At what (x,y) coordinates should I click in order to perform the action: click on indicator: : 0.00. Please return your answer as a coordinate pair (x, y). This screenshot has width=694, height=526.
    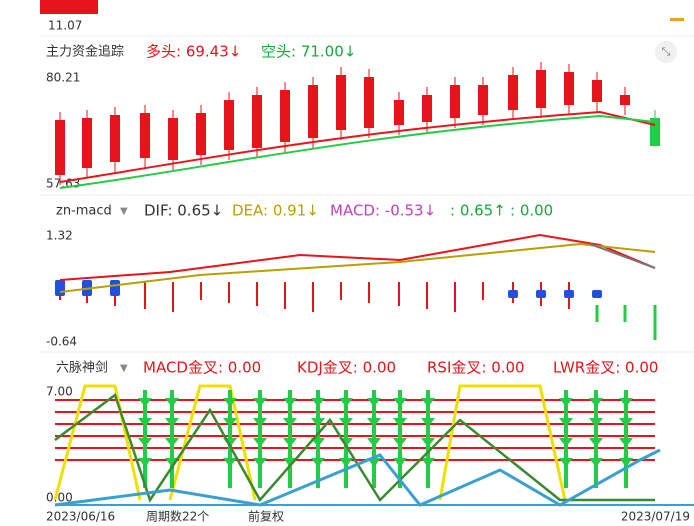
    Looking at the image, I should click on (531, 211).